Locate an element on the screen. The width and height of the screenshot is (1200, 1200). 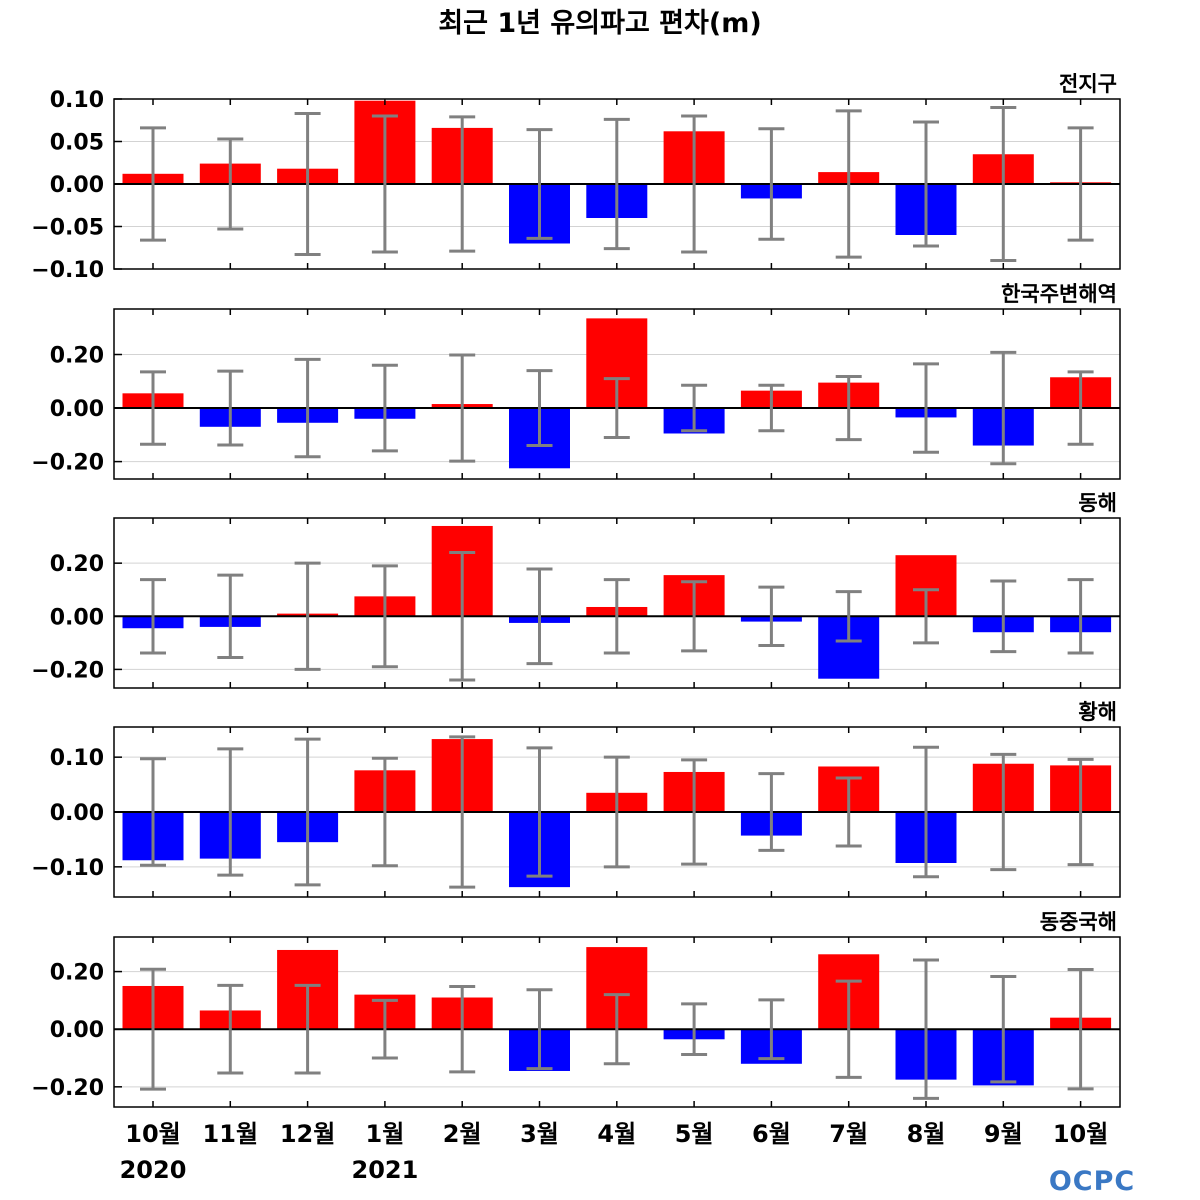
month-label: 1월 is located at coordinates (385, 1134).